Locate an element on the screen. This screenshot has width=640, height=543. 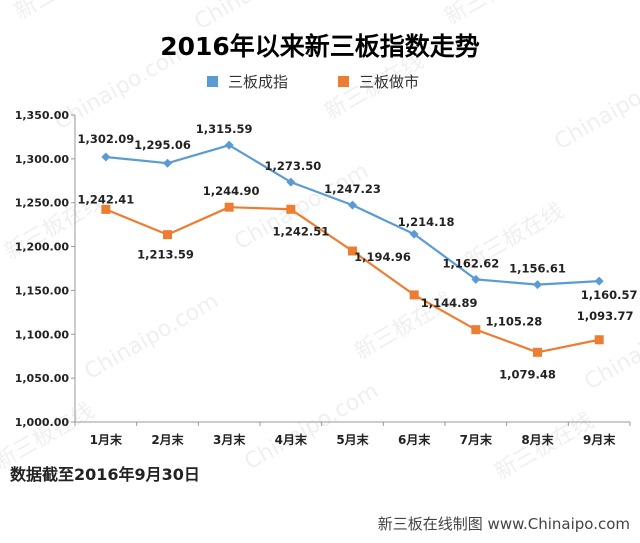
footer-credit: 新三板在线制图 www.Chinaipo.com is located at coordinates (504, 524).